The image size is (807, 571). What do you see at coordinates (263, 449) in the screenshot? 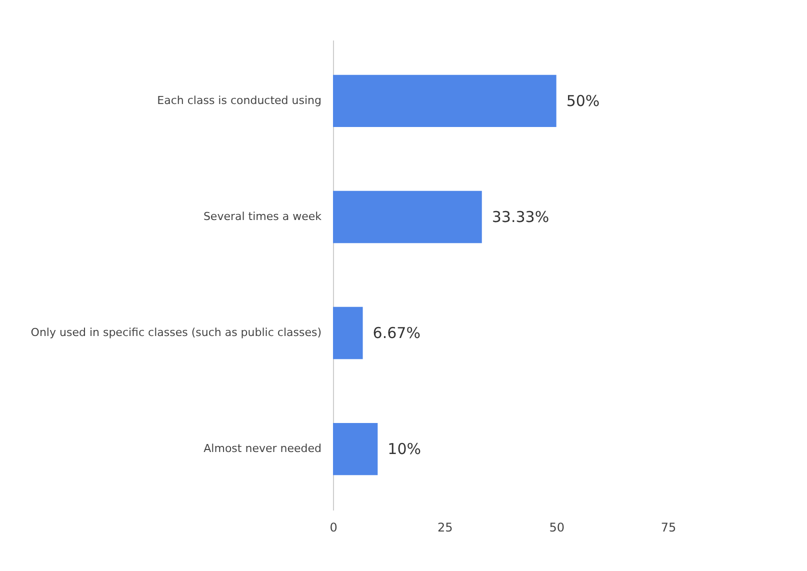
I see `y-tick-label: Almost never needed` at bounding box center [263, 449].